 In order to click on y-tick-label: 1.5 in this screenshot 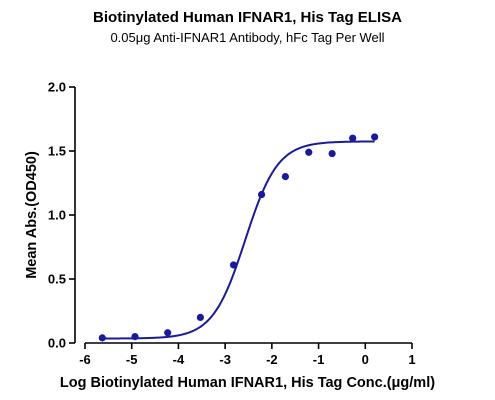, I will do `click(57, 151)`.